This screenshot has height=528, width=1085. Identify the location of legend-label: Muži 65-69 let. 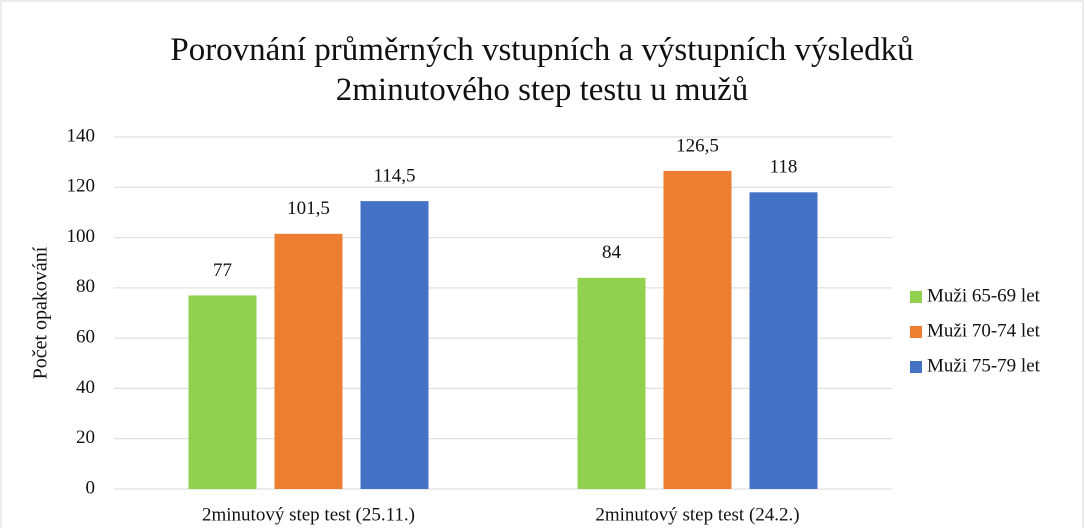
(984, 295).